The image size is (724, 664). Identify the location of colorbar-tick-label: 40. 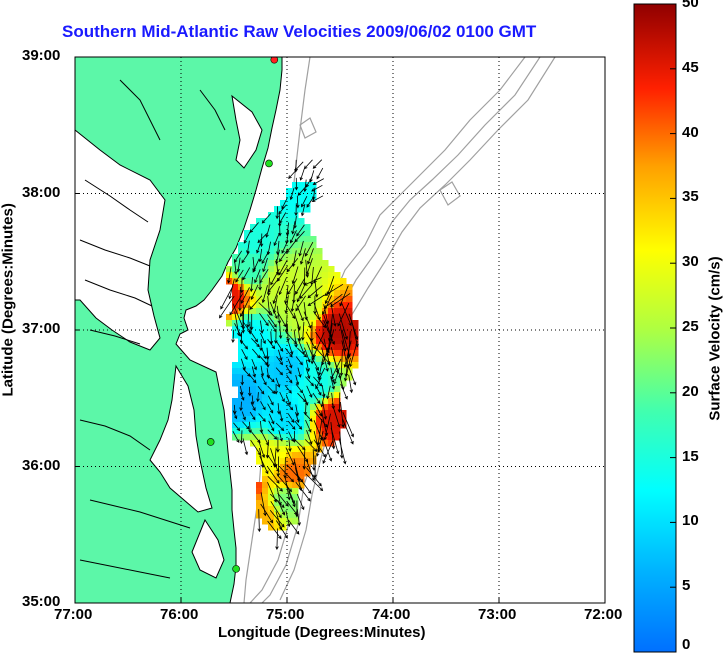
(690, 132).